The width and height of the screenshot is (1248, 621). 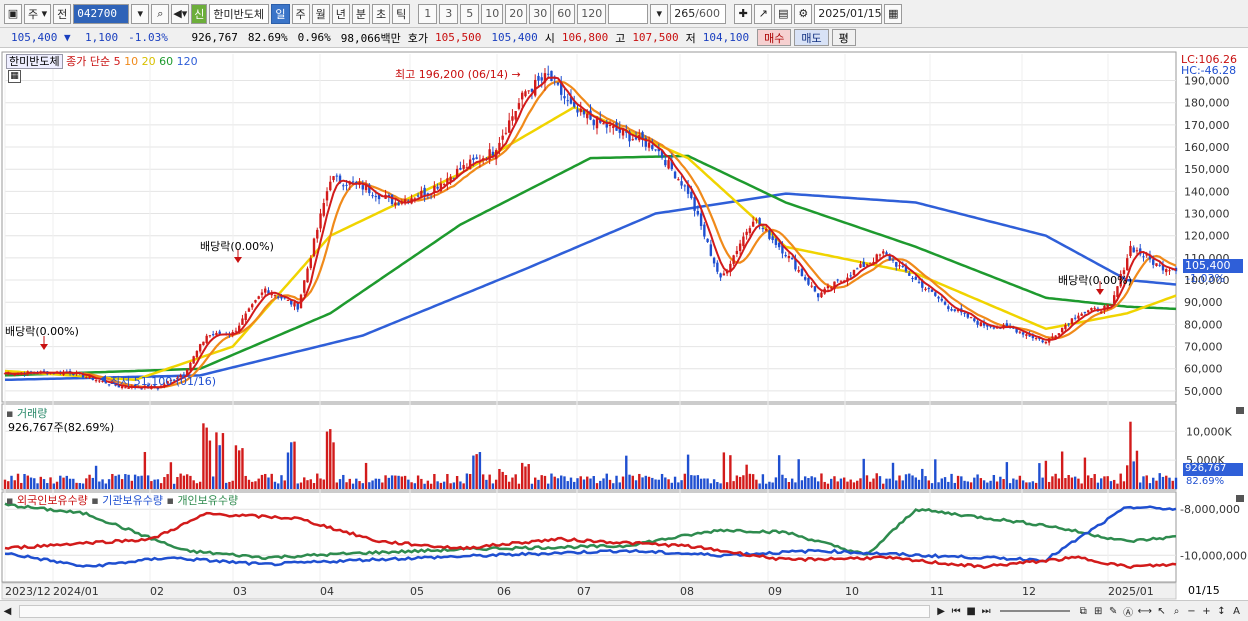 I want to click on period-day-tab: 일, so click(x=280, y=13).